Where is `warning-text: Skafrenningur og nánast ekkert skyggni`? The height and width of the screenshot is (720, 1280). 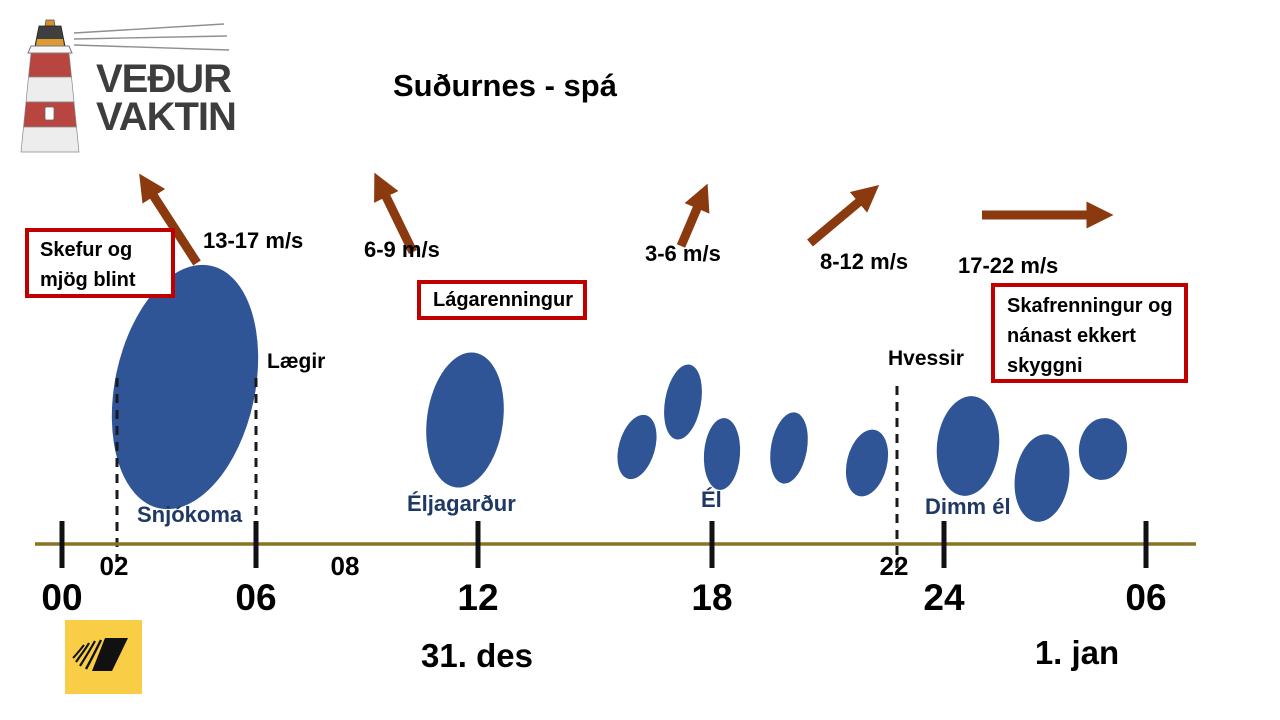 warning-text: Skafrenningur og nánast ekkert skyggni is located at coordinates (1090, 336).